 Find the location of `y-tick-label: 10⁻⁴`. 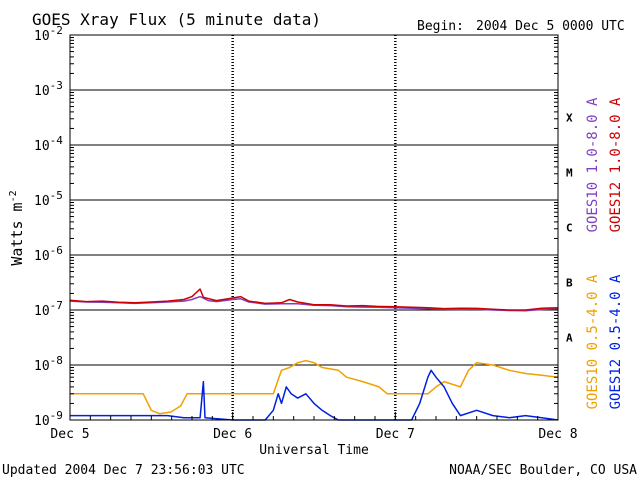

y-tick-label: 10⁻⁴ is located at coordinates (48, 144).